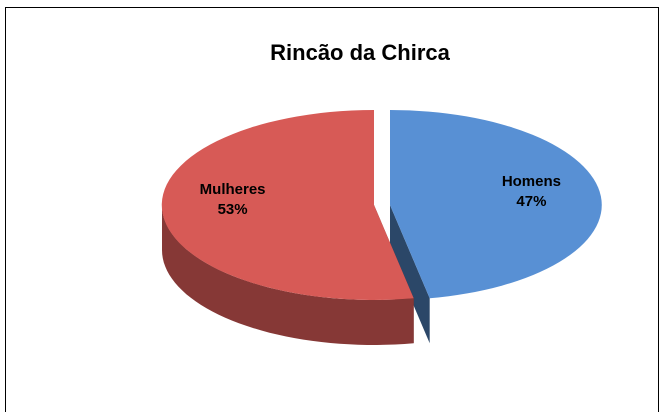  I want to click on slice-label: Mulheres, so click(233, 189).